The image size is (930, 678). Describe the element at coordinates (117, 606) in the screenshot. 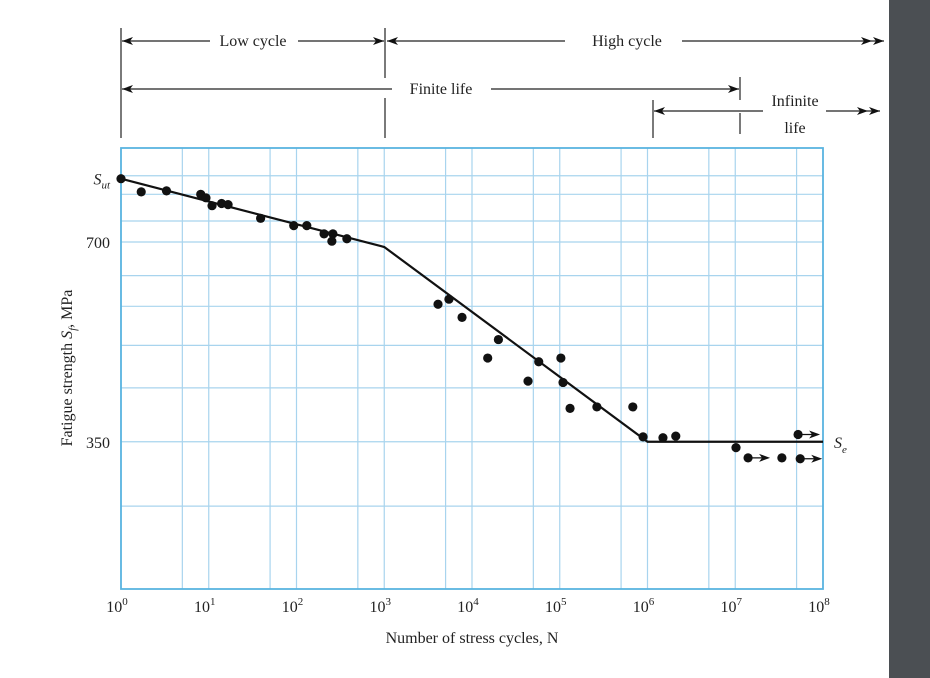

I see `x-tick-label: 10⁰` at that location.